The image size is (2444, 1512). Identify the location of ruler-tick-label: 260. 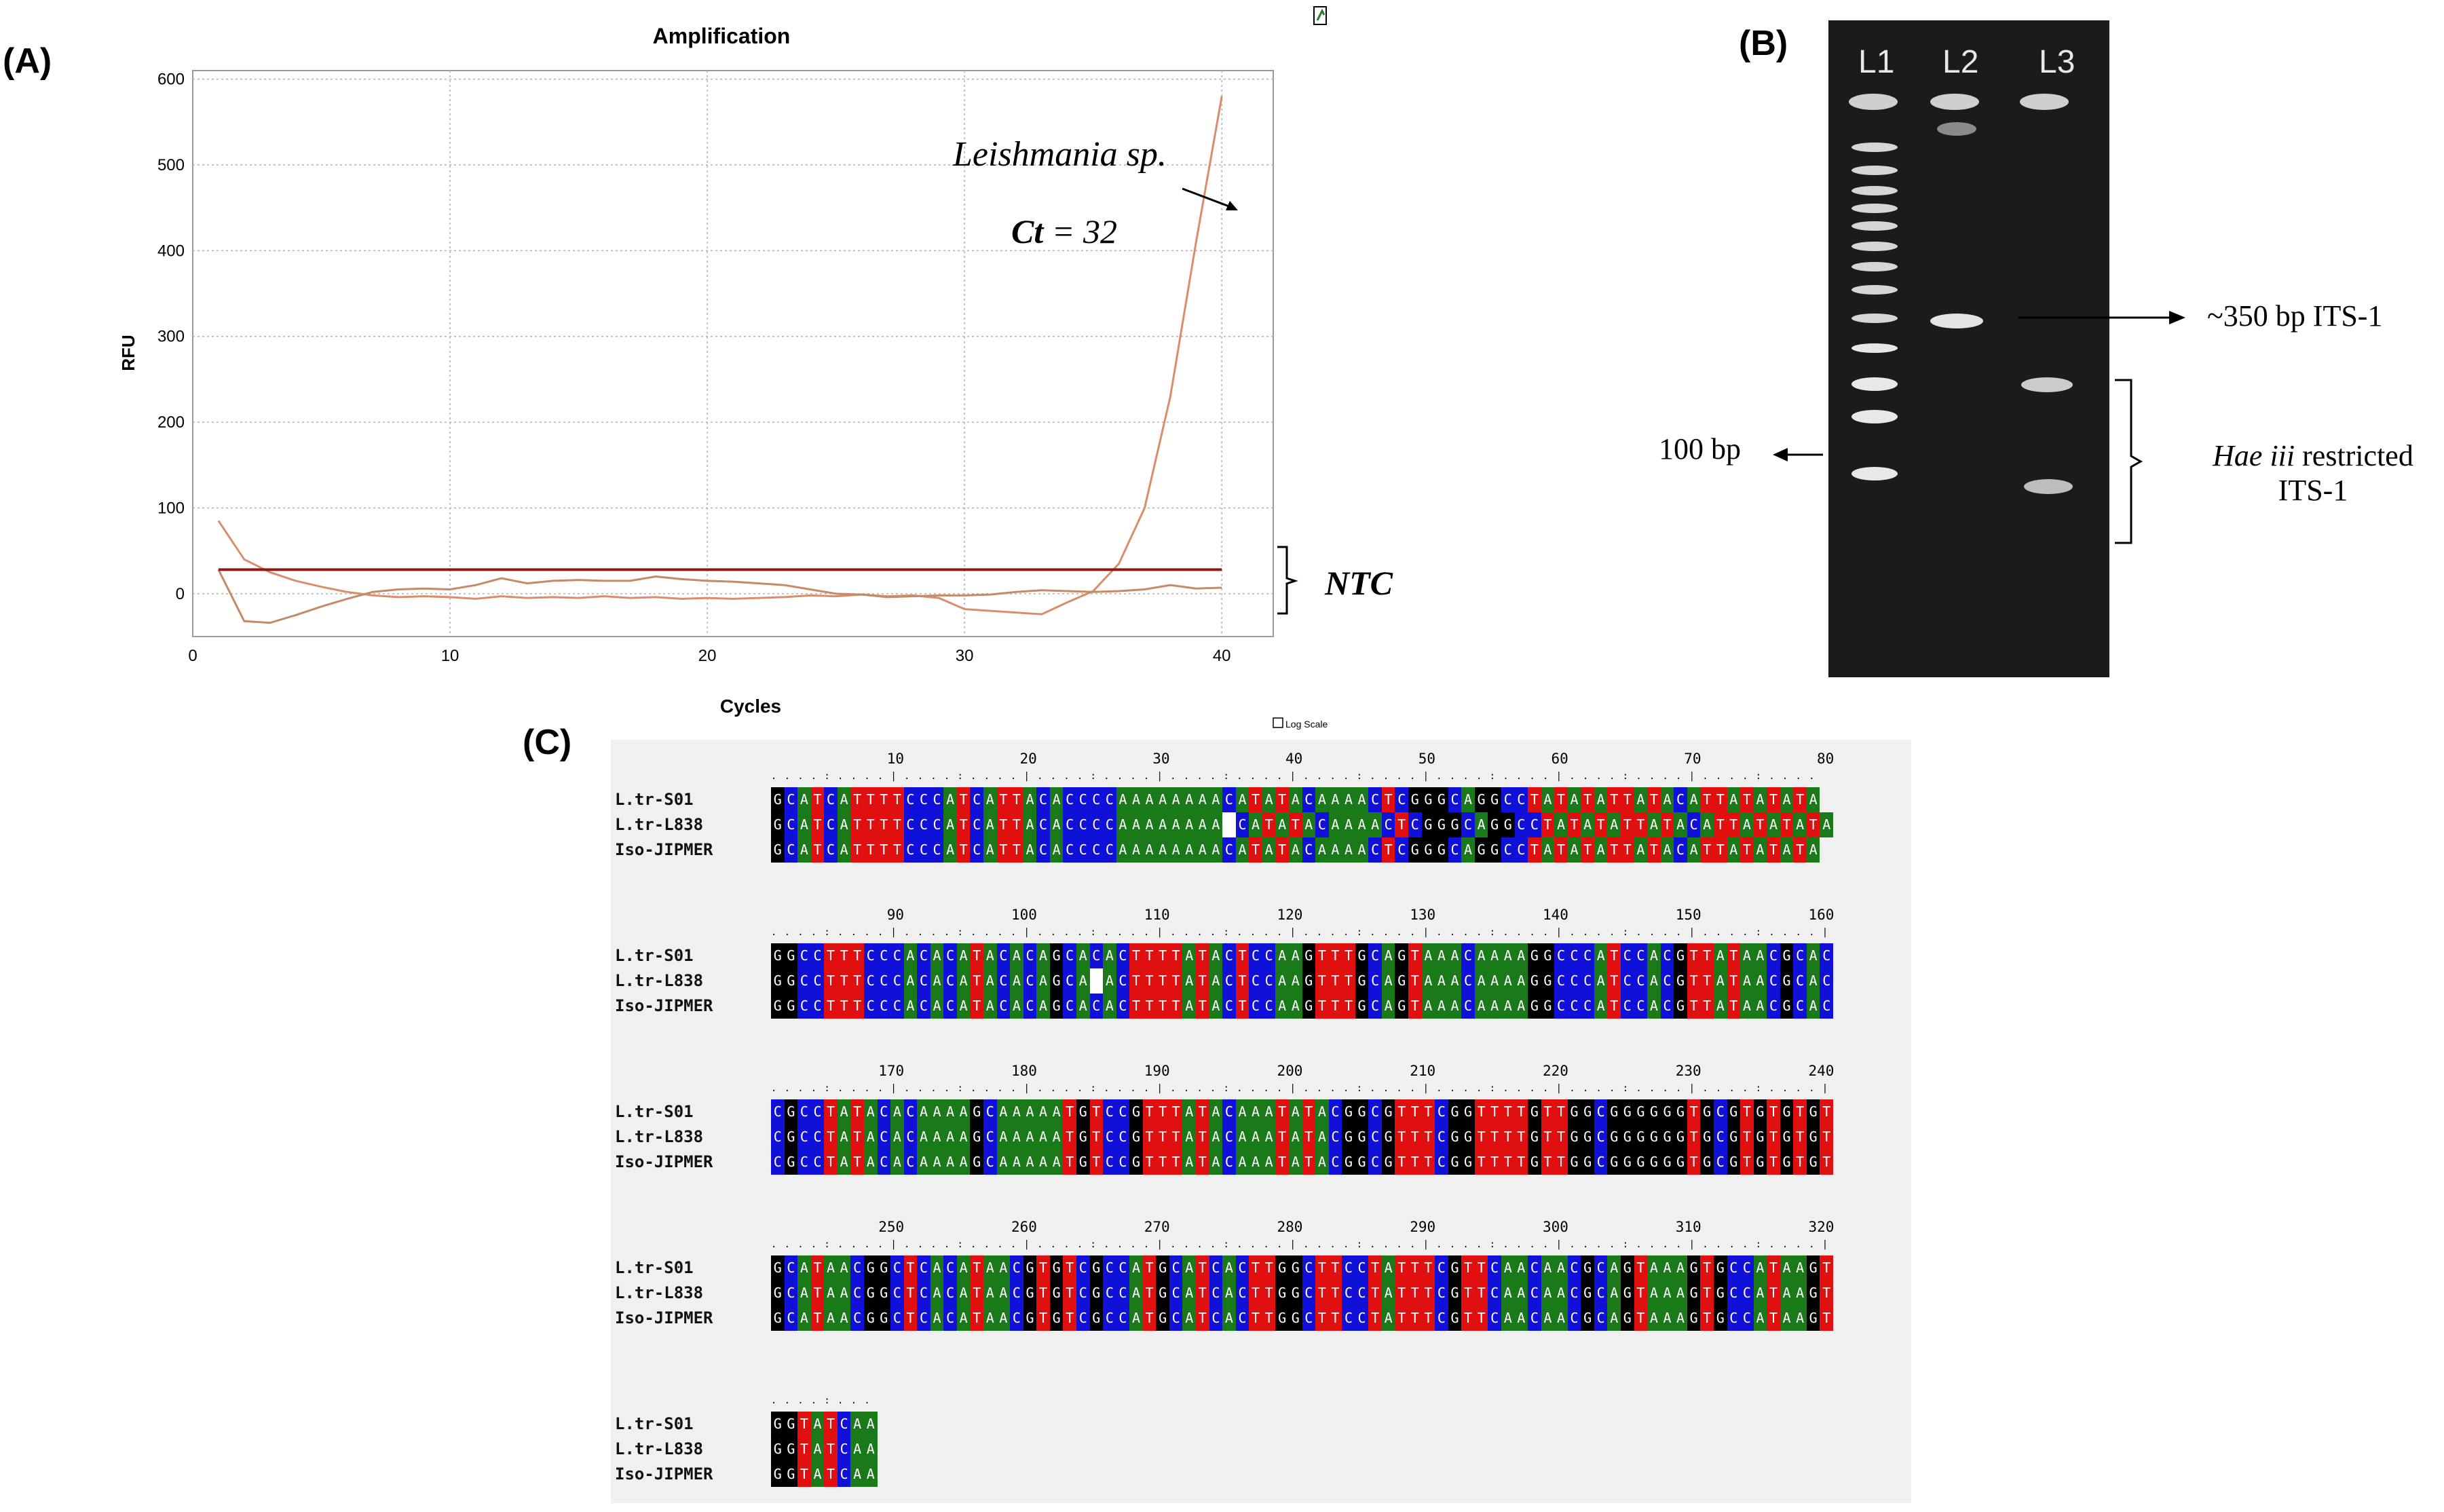
(1024, 1227).